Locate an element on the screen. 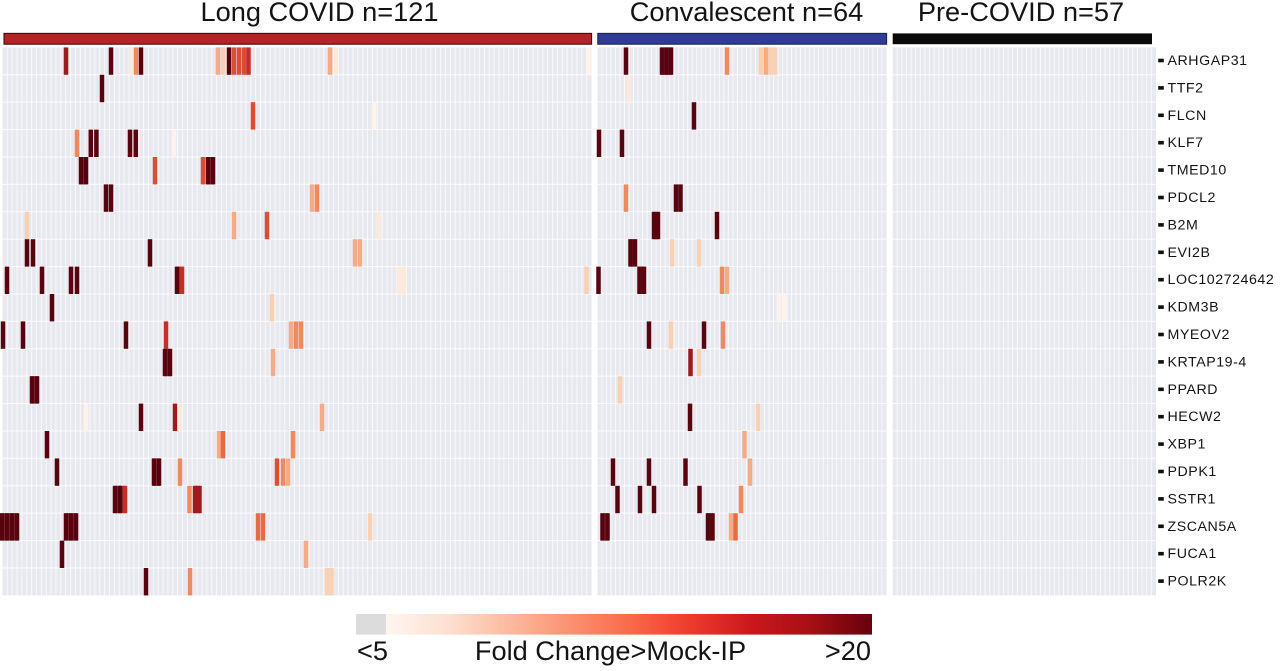  svg-text: PDPK1 is located at coordinates (1192, 472).